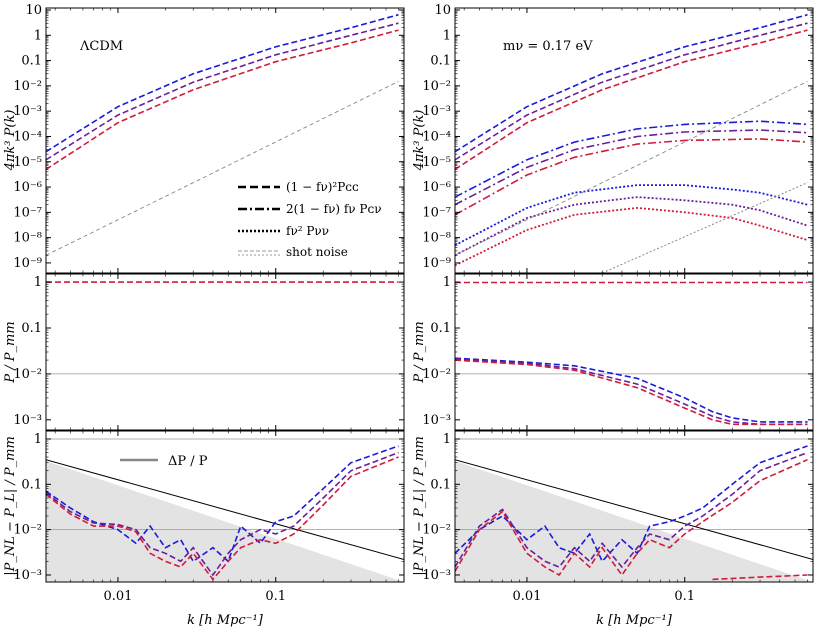  What do you see at coordinates (419, 352) in the screenshot?
I see `ylabel-right-middle: P / P_mm` at bounding box center [419, 352].